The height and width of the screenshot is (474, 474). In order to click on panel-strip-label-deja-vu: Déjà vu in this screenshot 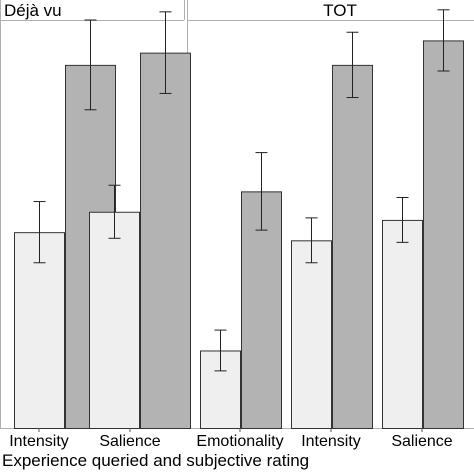, I will do `click(33, 10)`.